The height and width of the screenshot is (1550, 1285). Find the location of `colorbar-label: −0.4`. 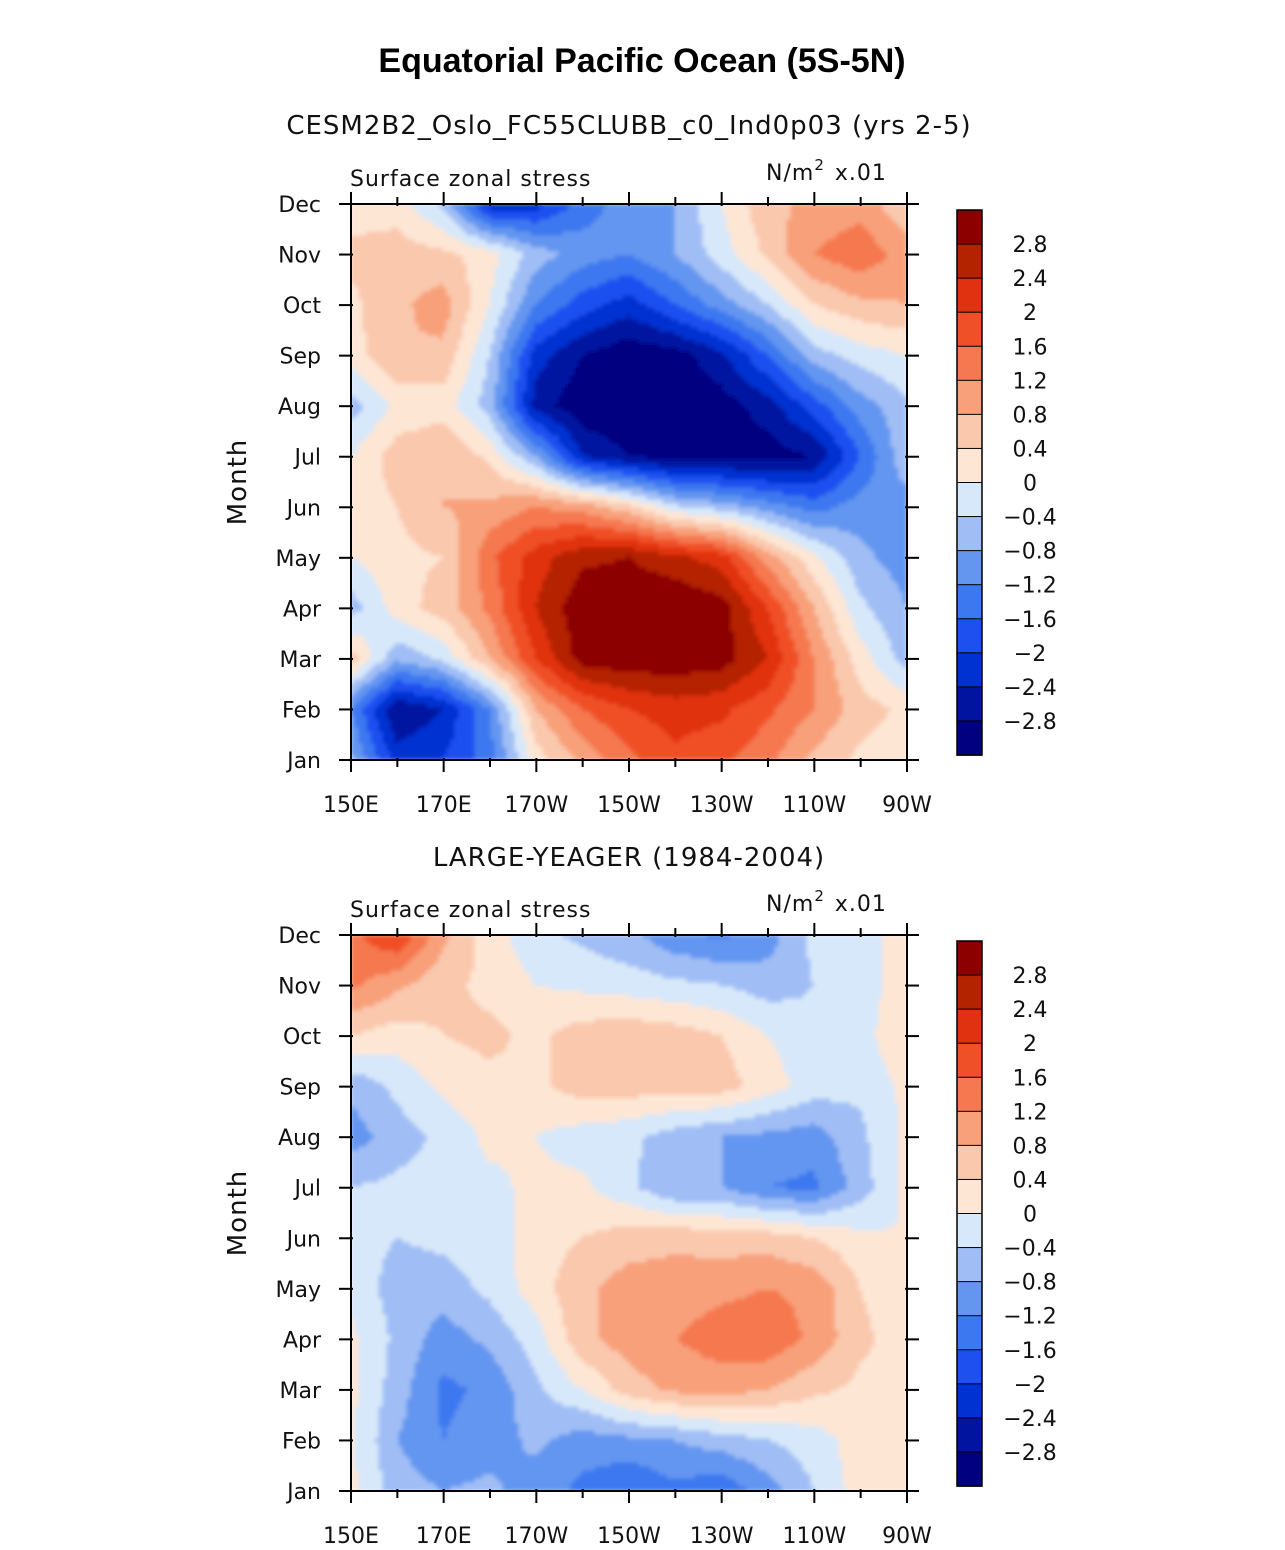

colorbar-label: −0.4 is located at coordinates (1029, 518).